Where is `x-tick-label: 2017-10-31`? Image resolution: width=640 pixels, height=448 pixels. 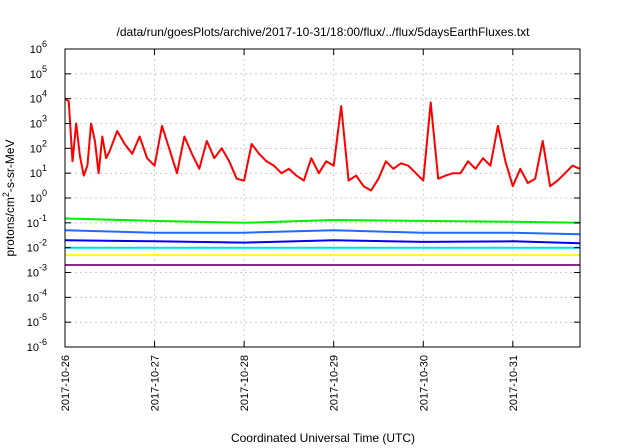 x-tick-label: 2017-10-31 is located at coordinates (514, 383).